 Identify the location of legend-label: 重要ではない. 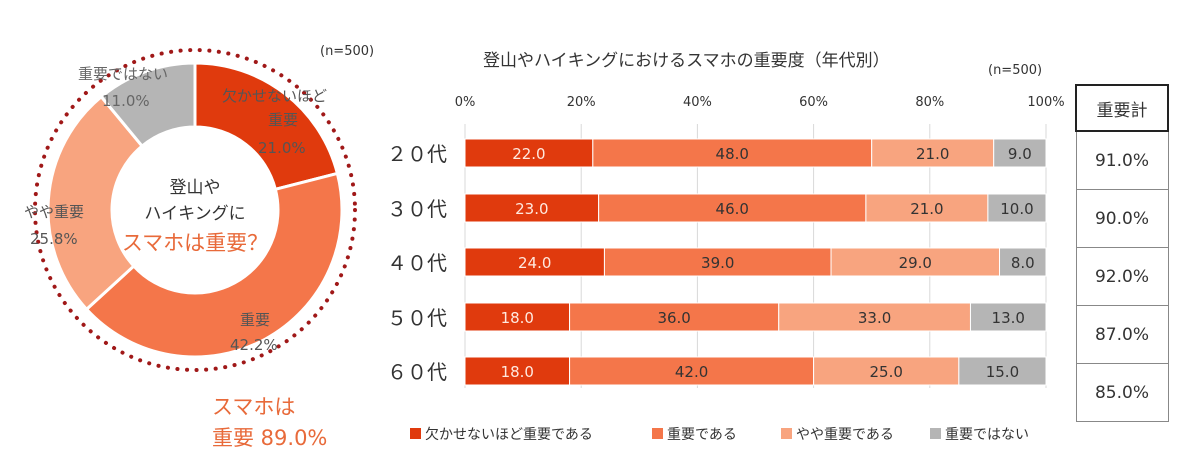
(987, 435).